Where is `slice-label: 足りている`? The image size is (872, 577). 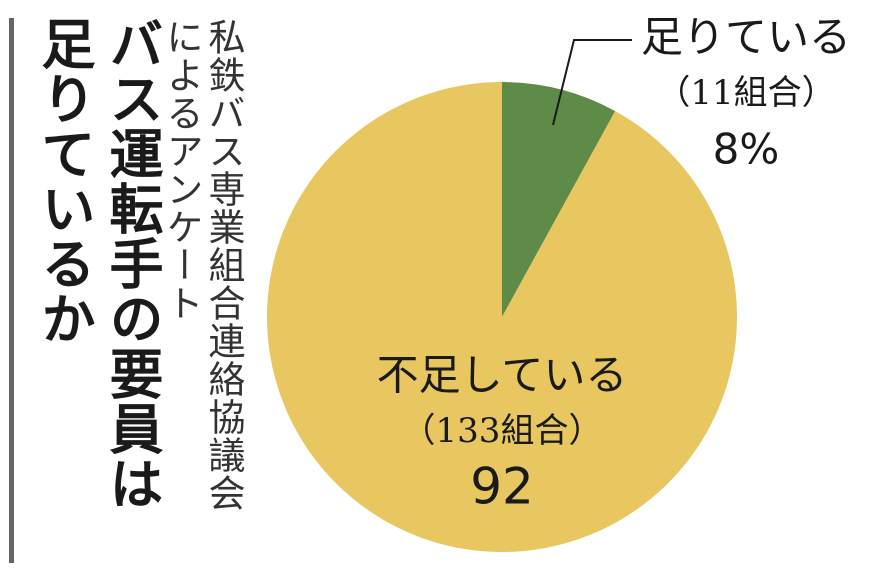
slice-label: 足りている is located at coordinates (746, 37).